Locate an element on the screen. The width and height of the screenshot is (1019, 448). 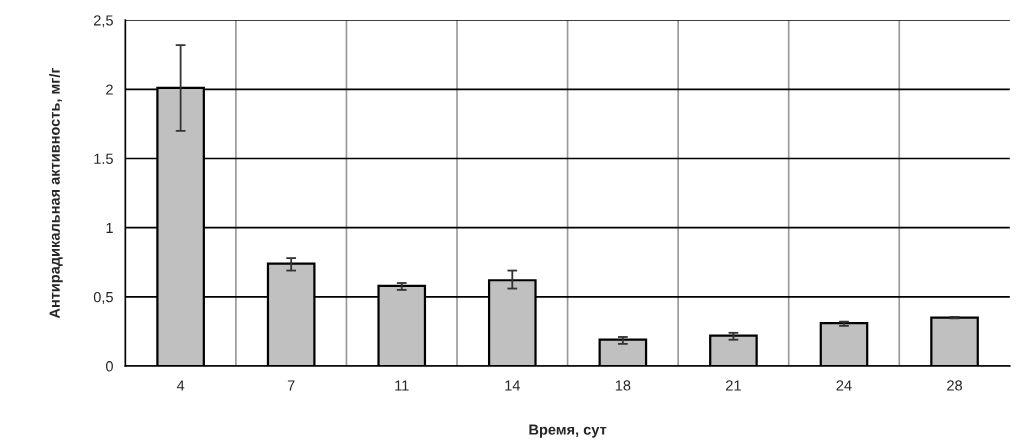
x-tick-label: 7 is located at coordinates (291, 385).